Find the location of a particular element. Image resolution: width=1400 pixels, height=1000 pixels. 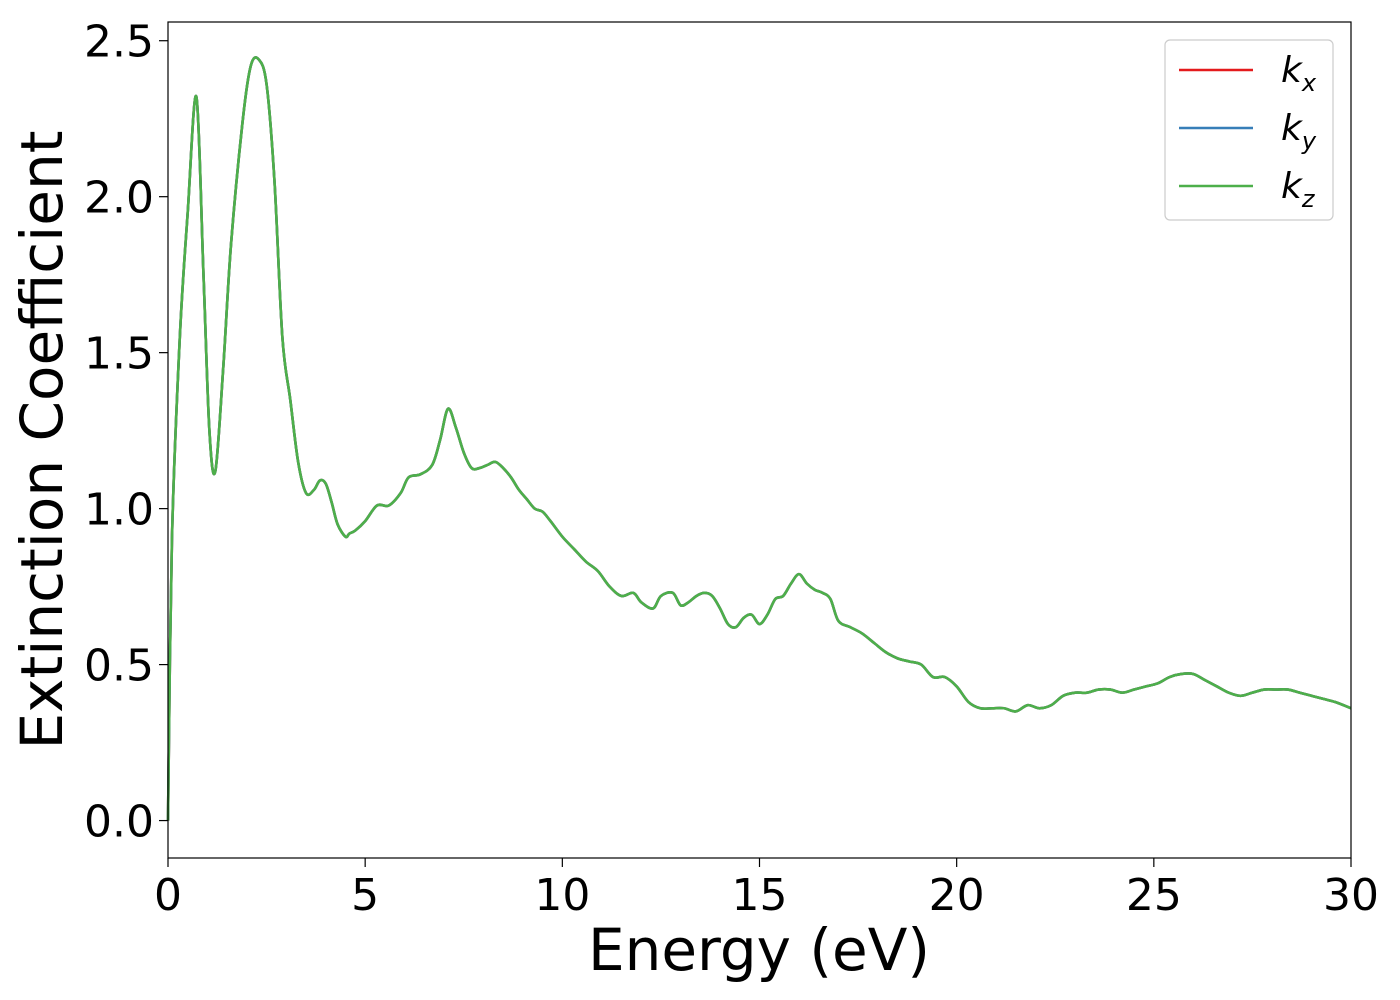

legend-label-k-z: kz is located at coordinates (1298, 189).